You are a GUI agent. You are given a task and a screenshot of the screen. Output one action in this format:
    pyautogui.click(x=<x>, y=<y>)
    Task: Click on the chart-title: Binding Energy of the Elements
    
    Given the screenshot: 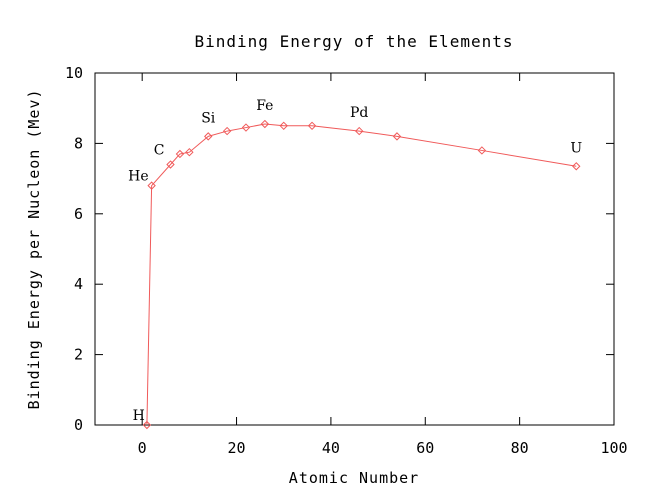 What is the action you would take?
    pyautogui.click(x=354, y=41)
    